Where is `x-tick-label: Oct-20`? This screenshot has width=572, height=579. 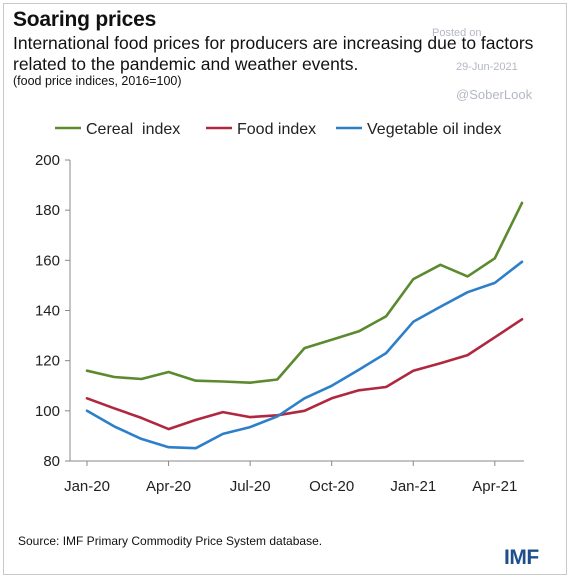 x-tick-label: Oct-20 is located at coordinates (331, 486).